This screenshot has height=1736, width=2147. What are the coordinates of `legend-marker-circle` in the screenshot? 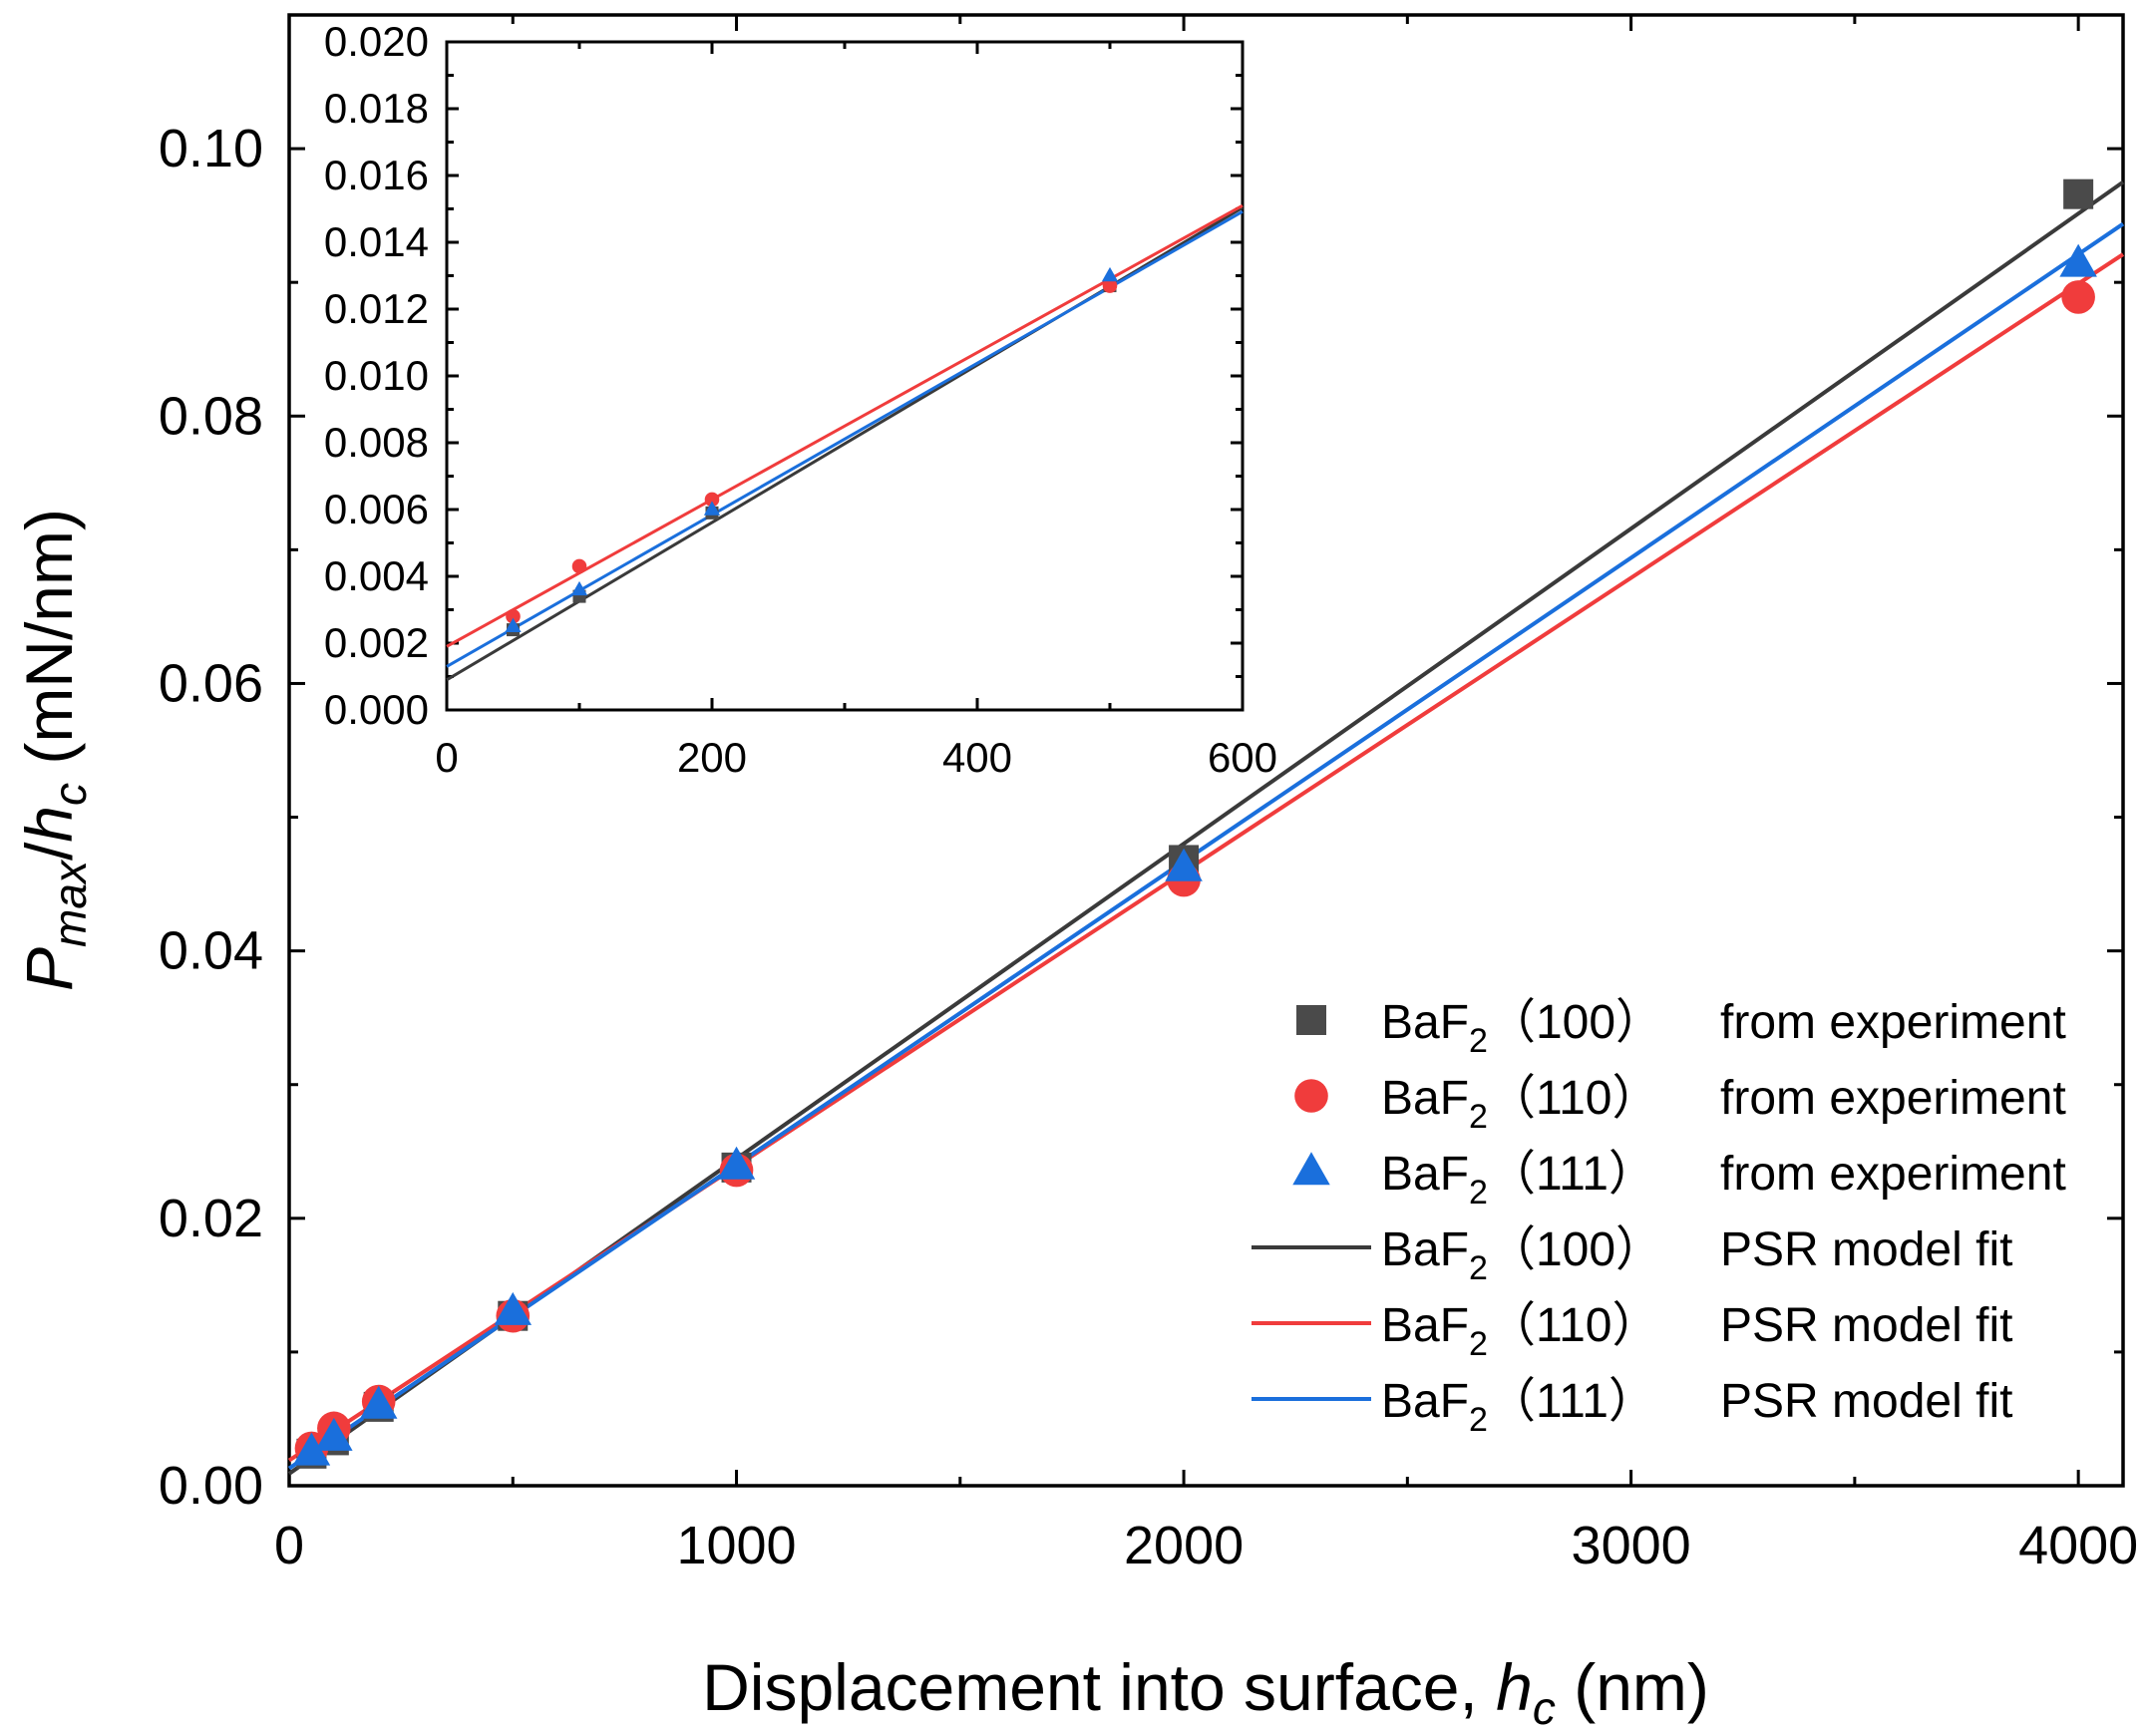 It's located at (1311, 1096).